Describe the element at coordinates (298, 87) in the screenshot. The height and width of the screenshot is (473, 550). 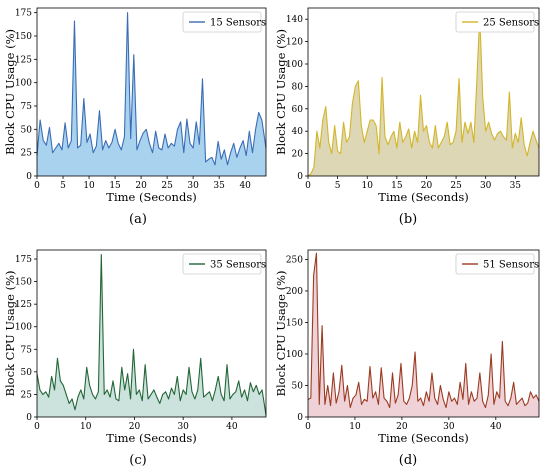
I see `y-tick-label: 80` at that location.